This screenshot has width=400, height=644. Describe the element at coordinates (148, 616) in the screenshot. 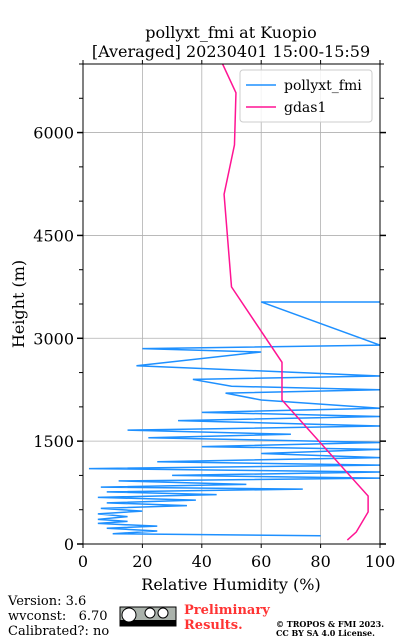

I see `cc-badge` at that location.